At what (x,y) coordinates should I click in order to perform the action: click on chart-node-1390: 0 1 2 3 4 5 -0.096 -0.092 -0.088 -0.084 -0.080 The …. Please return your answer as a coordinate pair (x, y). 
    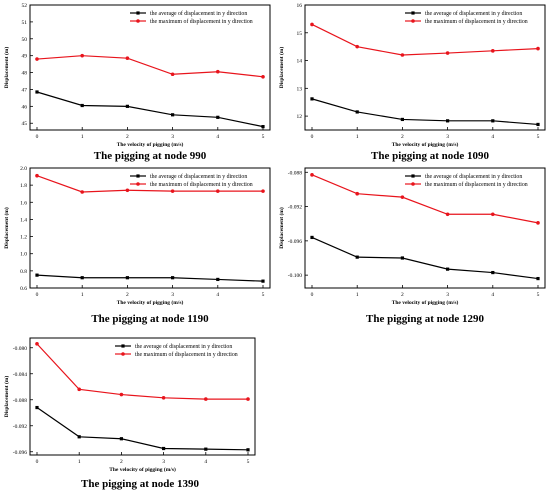
    Looking at the image, I should click on (129, 405).